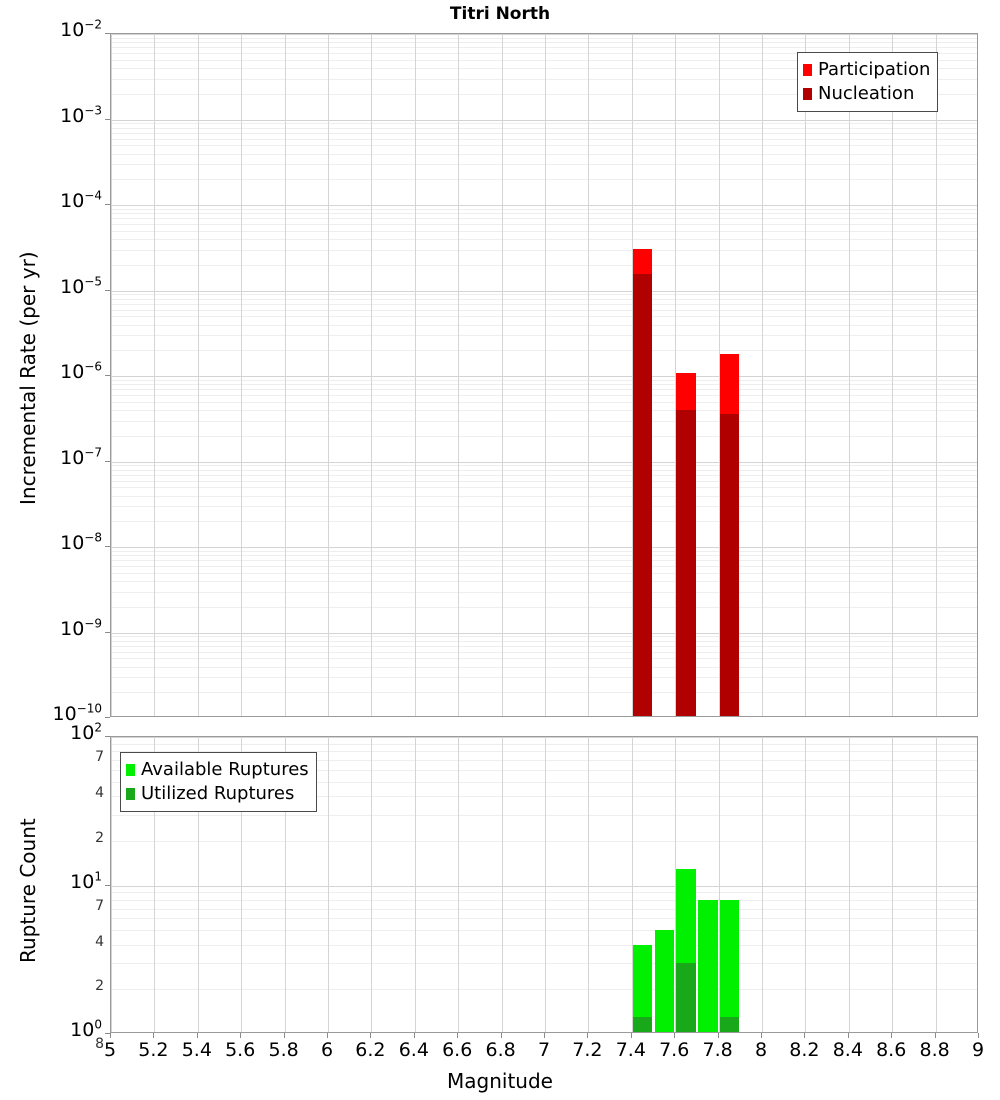 This screenshot has height=1100, width=1000. What do you see at coordinates (153, 1050) in the screenshot?
I see `x-tick-label: 5.2` at bounding box center [153, 1050].